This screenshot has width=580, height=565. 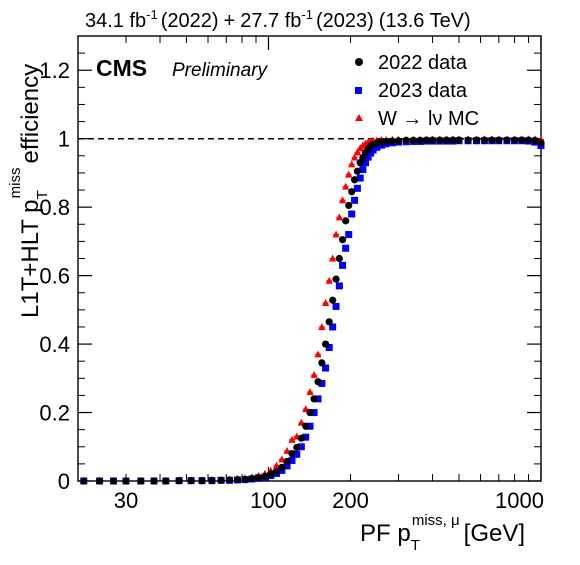 I want to click on y-tick-label: 0.4, so click(x=54, y=344).